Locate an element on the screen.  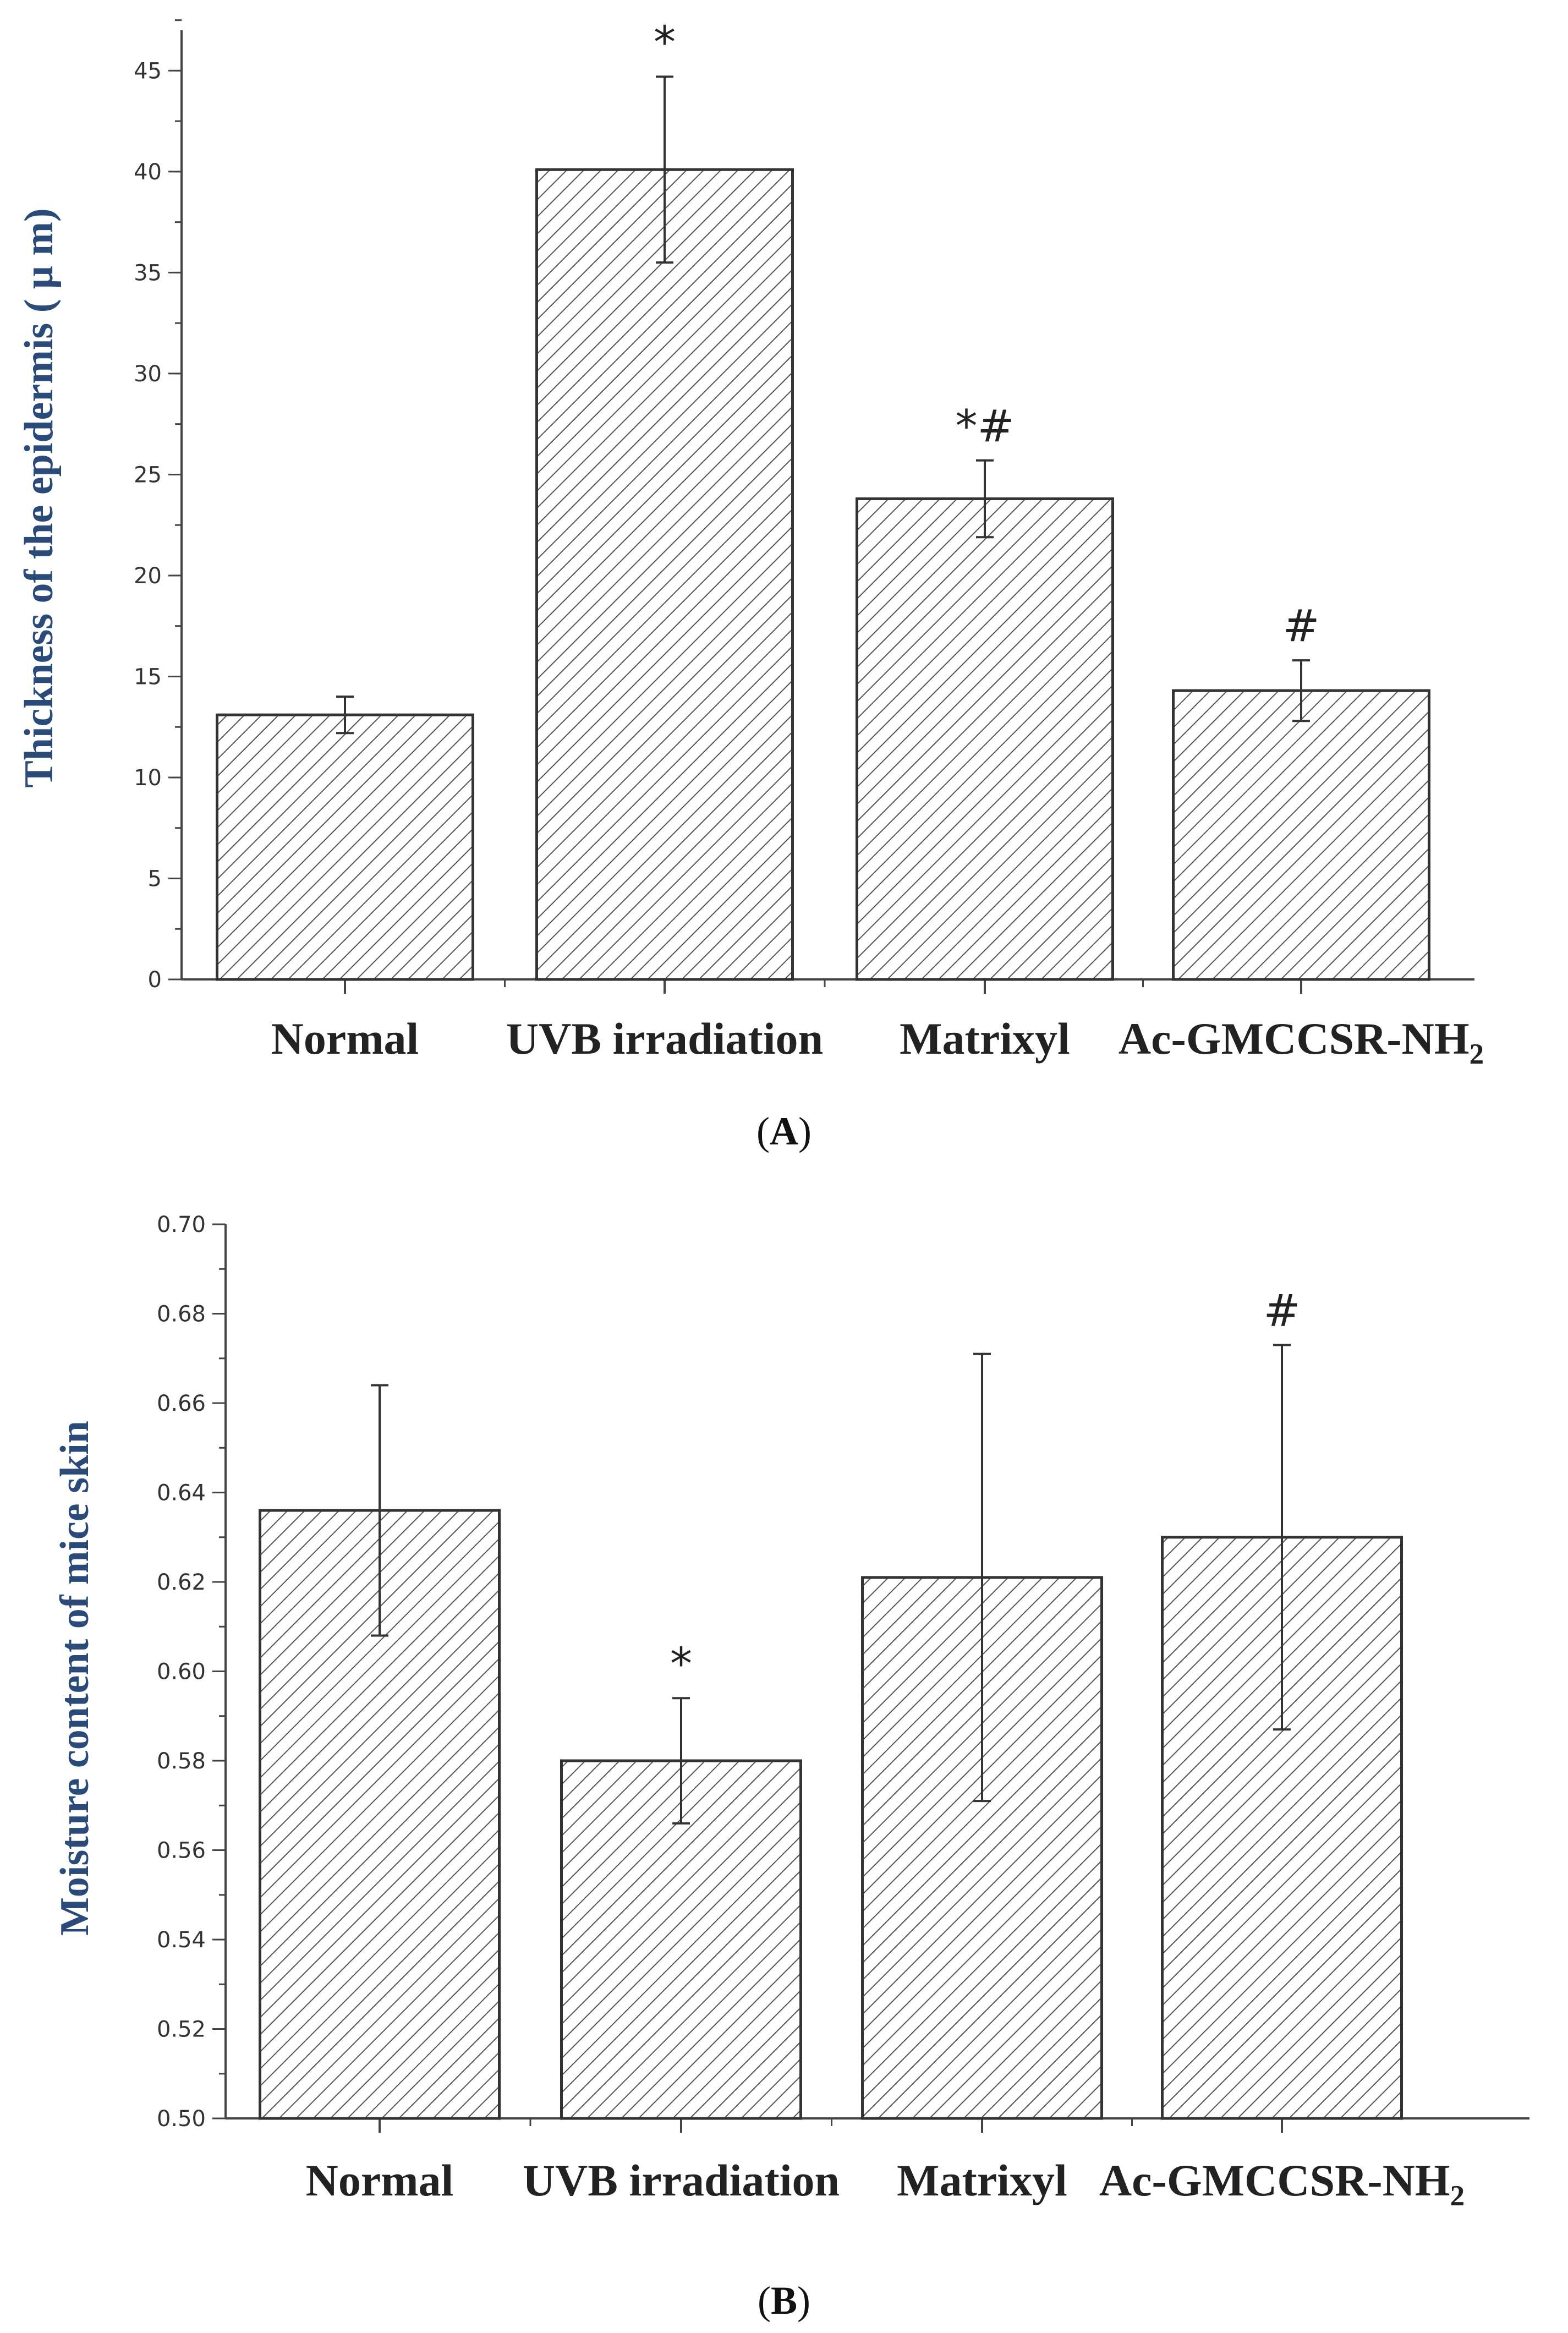
y-tick-label: 5 is located at coordinates (155, 878).